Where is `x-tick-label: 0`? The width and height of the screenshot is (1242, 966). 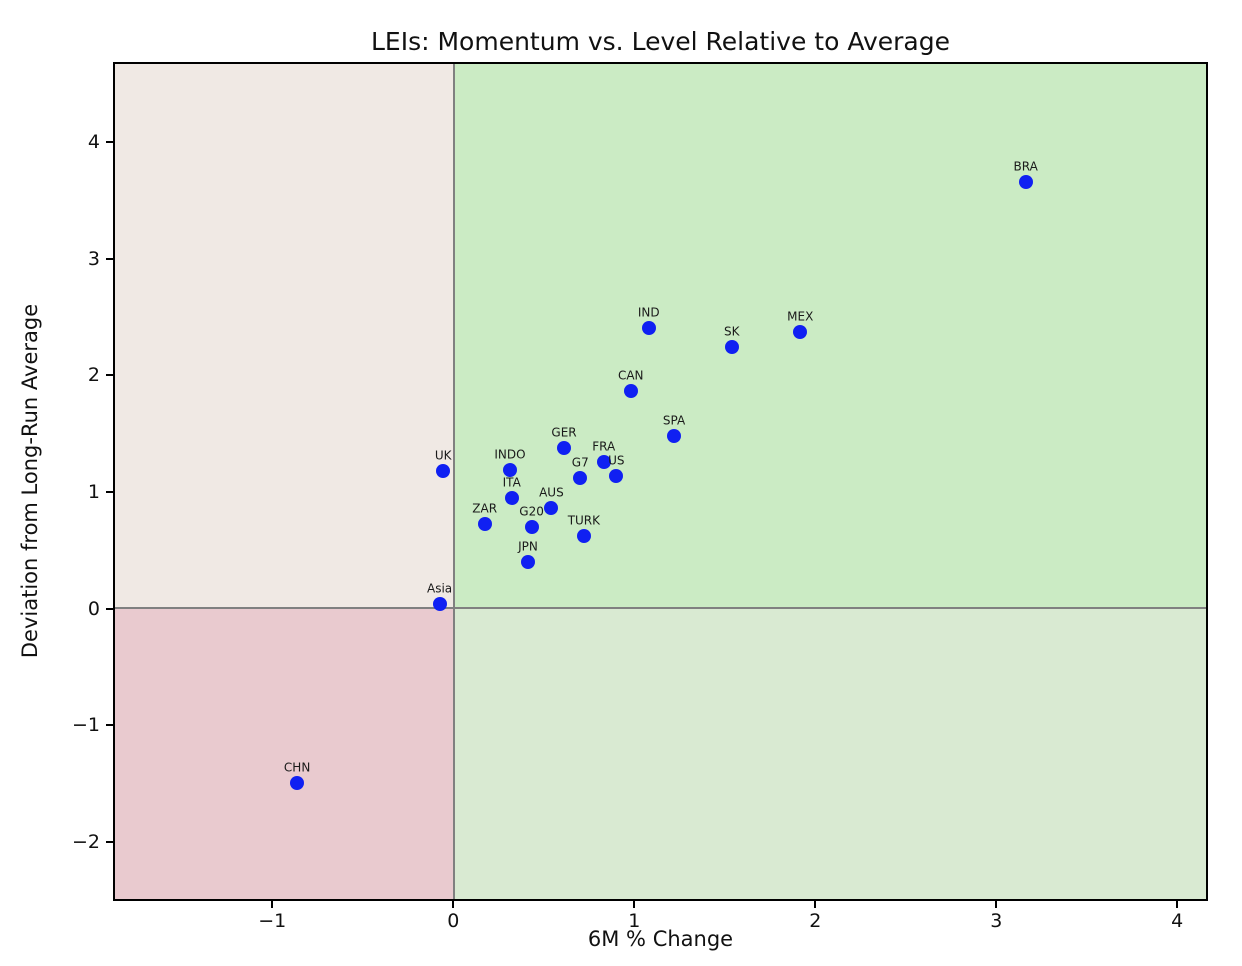 x-tick-label: 0 is located at coordinates (453, 921).